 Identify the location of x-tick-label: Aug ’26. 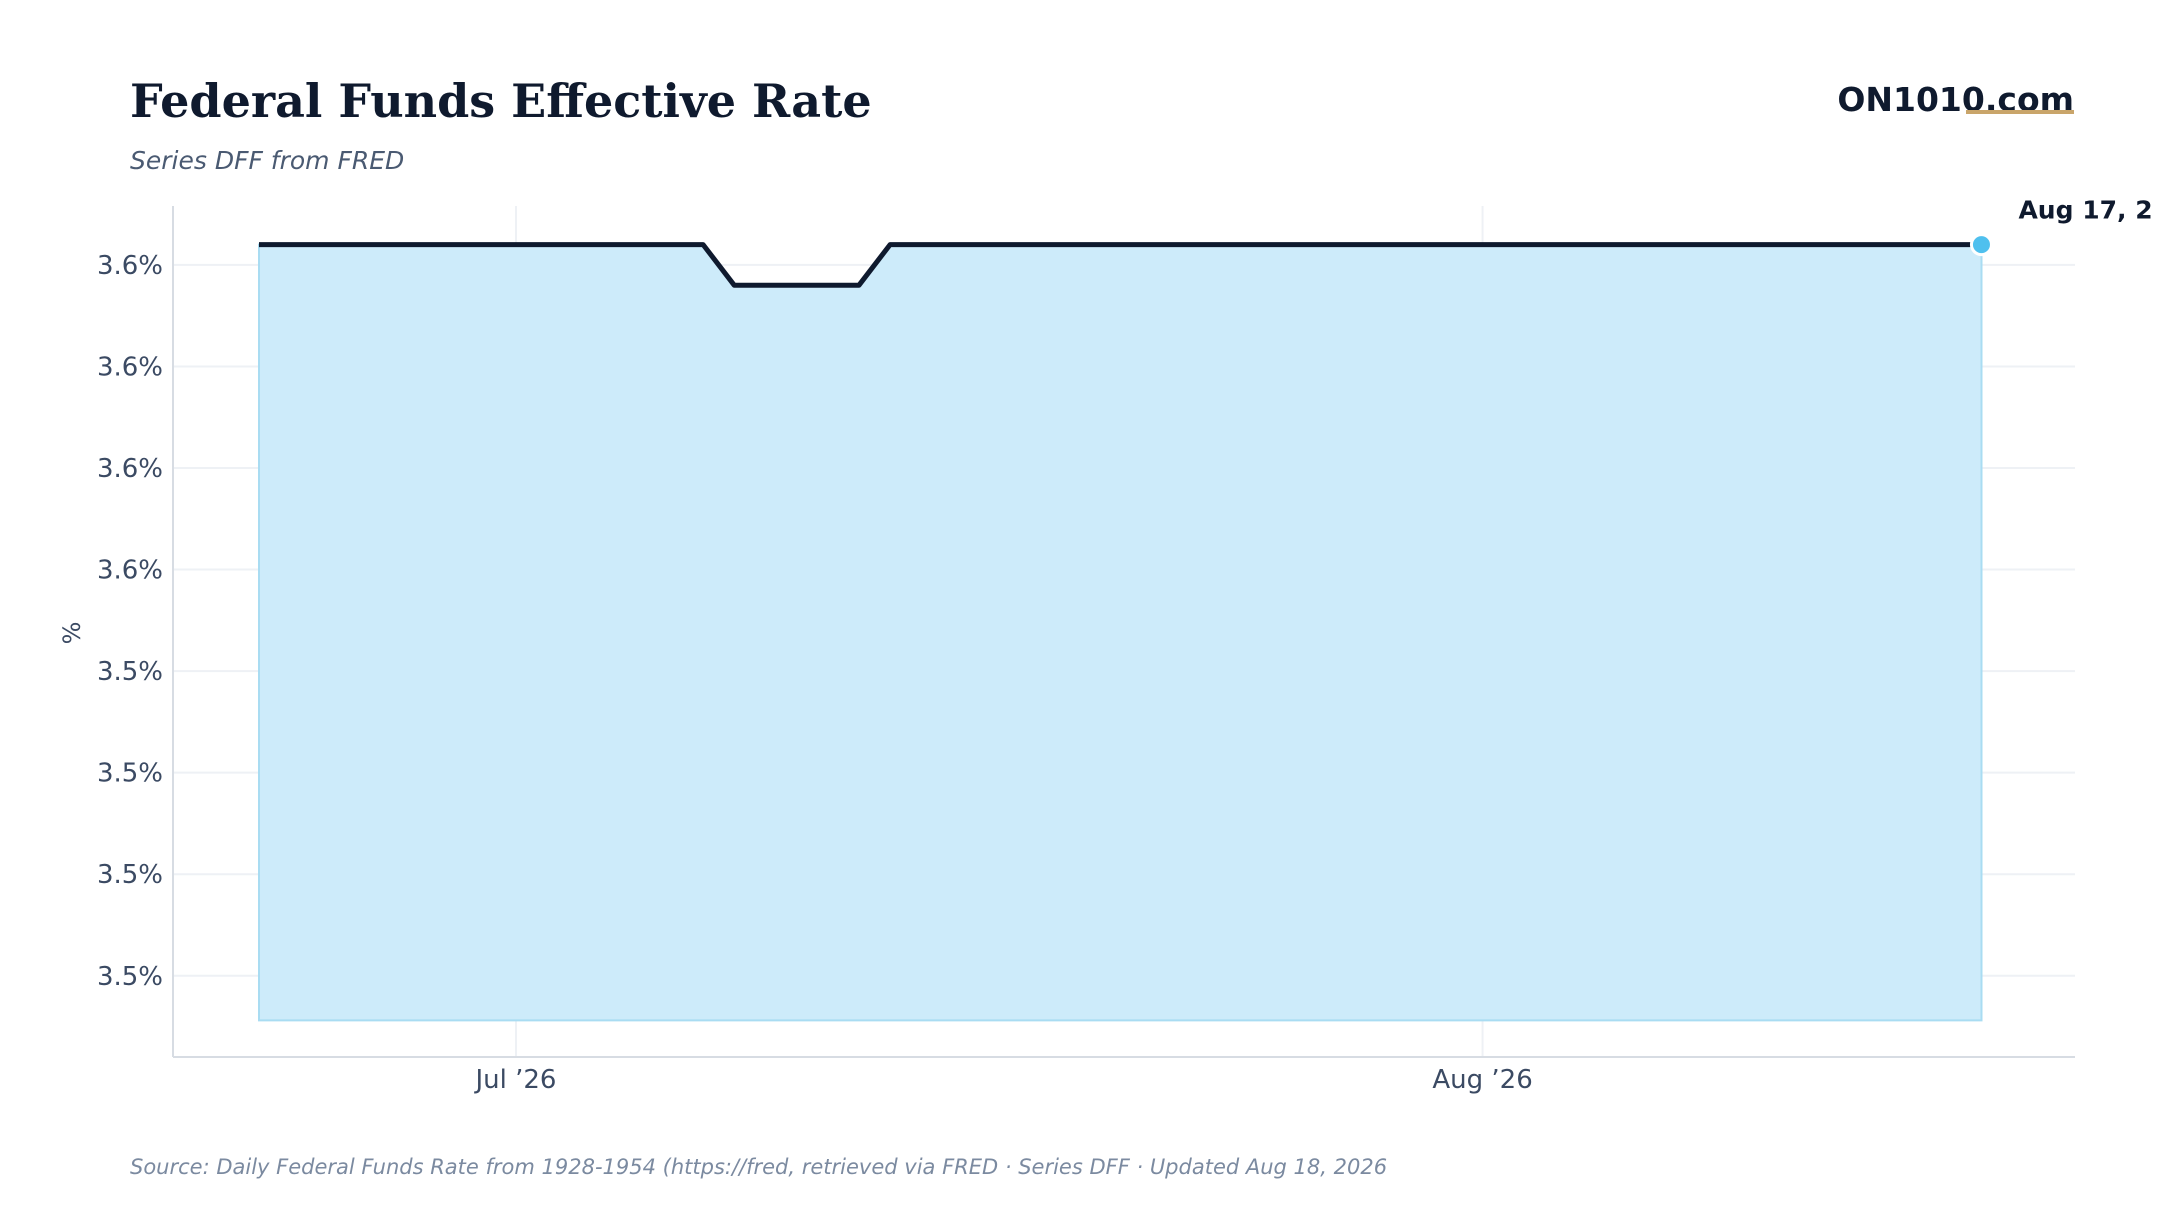
(1482, 1080).